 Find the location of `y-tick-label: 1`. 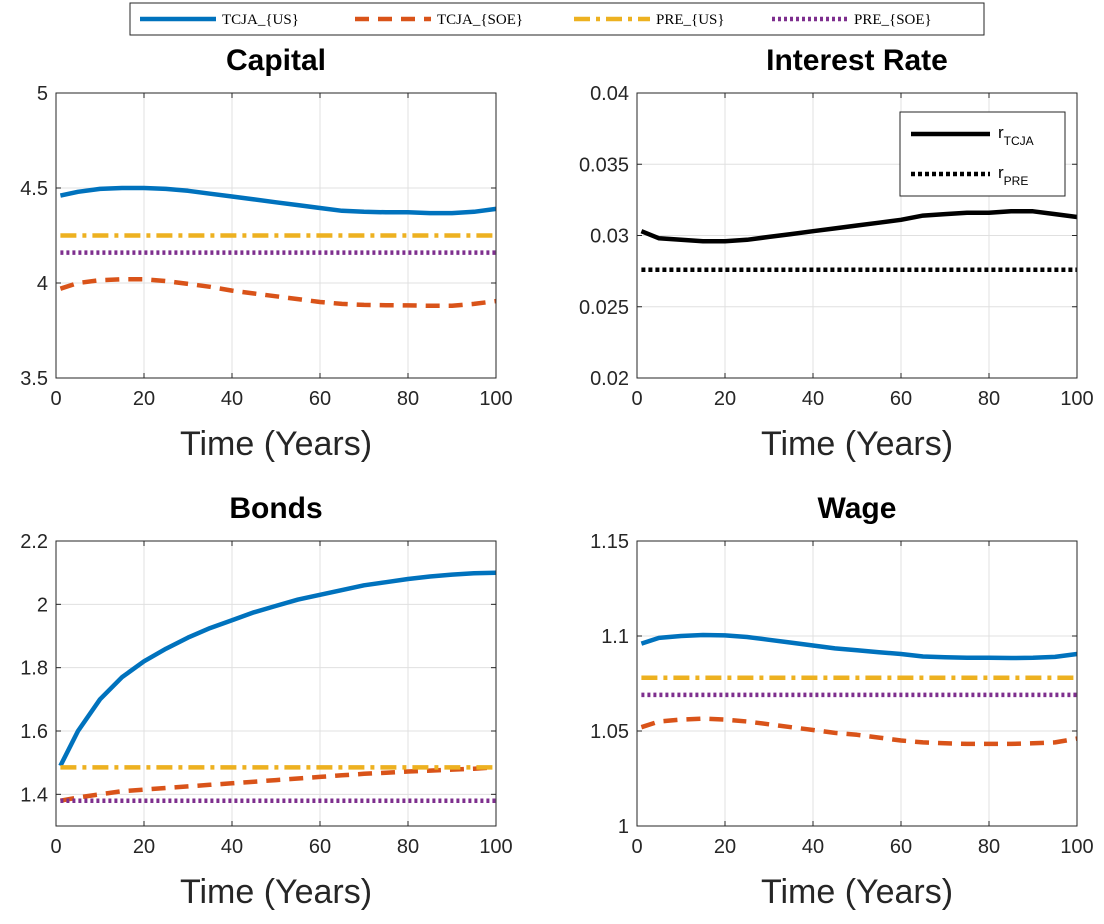

y-tick-label: 1 is located at coordinates (623, 827).